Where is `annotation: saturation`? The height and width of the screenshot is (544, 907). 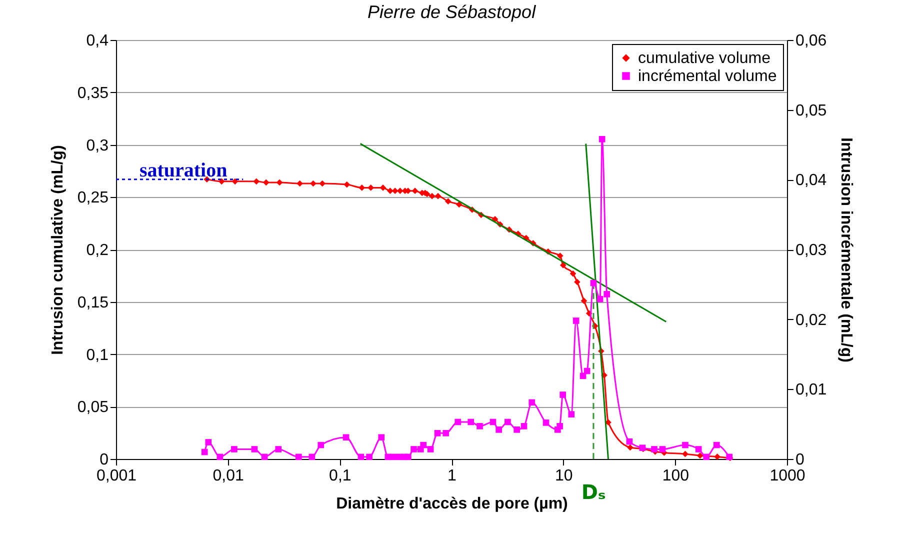
annotation: saturation is located at coordinates (183, 170).